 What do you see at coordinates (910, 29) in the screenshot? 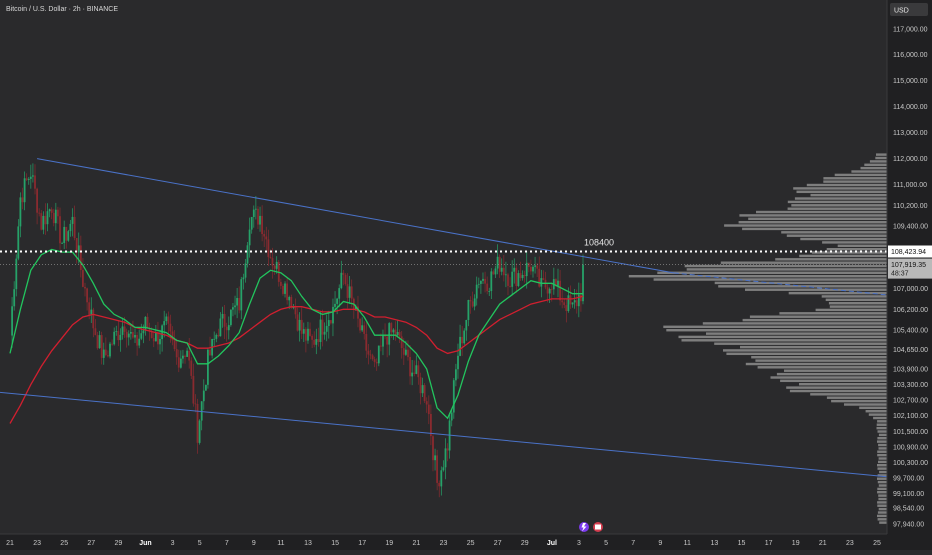
I see `price-tick-label: 117,000.00` at bounding box center [910, 29].